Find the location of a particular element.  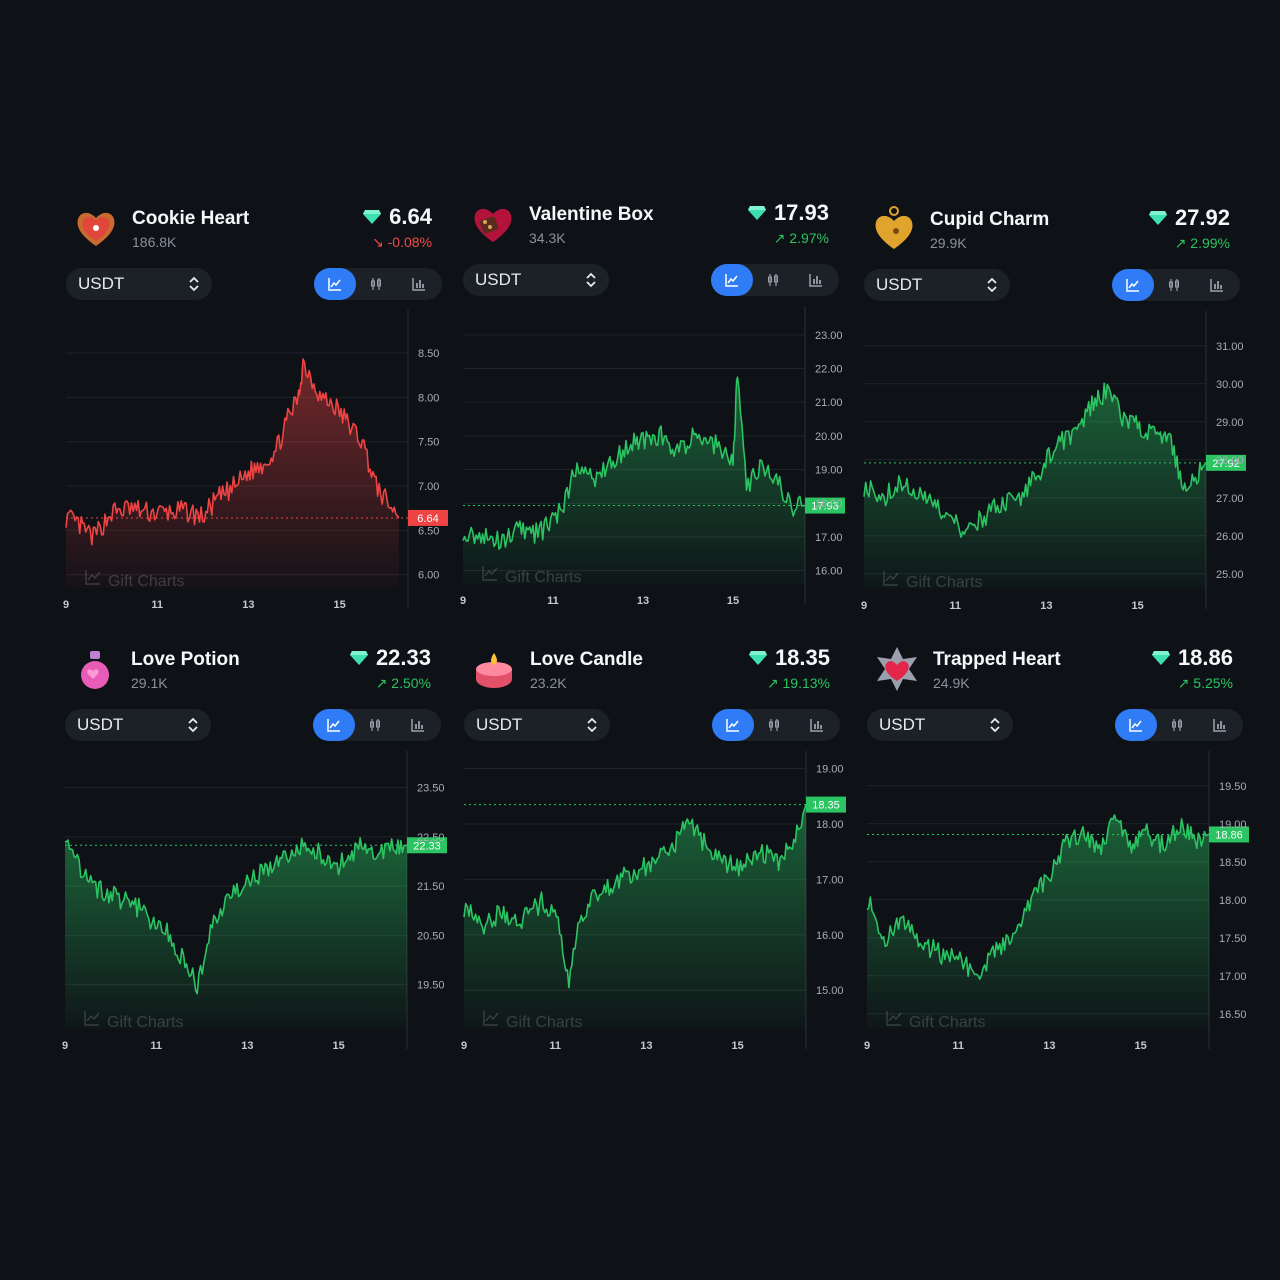

gift-price: 18.35 is located at coordinates (802, 657).